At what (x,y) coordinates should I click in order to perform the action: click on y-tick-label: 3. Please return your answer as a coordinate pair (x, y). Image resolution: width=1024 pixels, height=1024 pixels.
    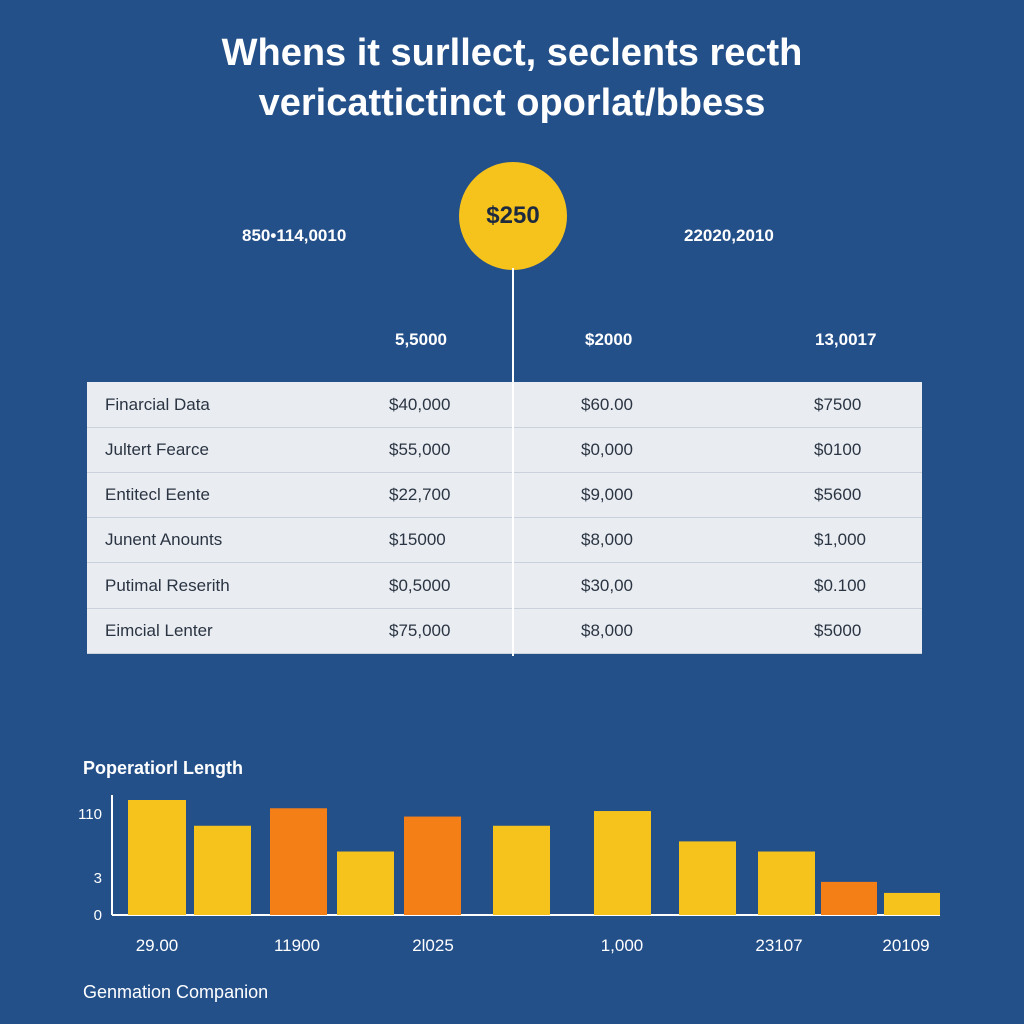
    Looking at the image, I should click on (98, 878).